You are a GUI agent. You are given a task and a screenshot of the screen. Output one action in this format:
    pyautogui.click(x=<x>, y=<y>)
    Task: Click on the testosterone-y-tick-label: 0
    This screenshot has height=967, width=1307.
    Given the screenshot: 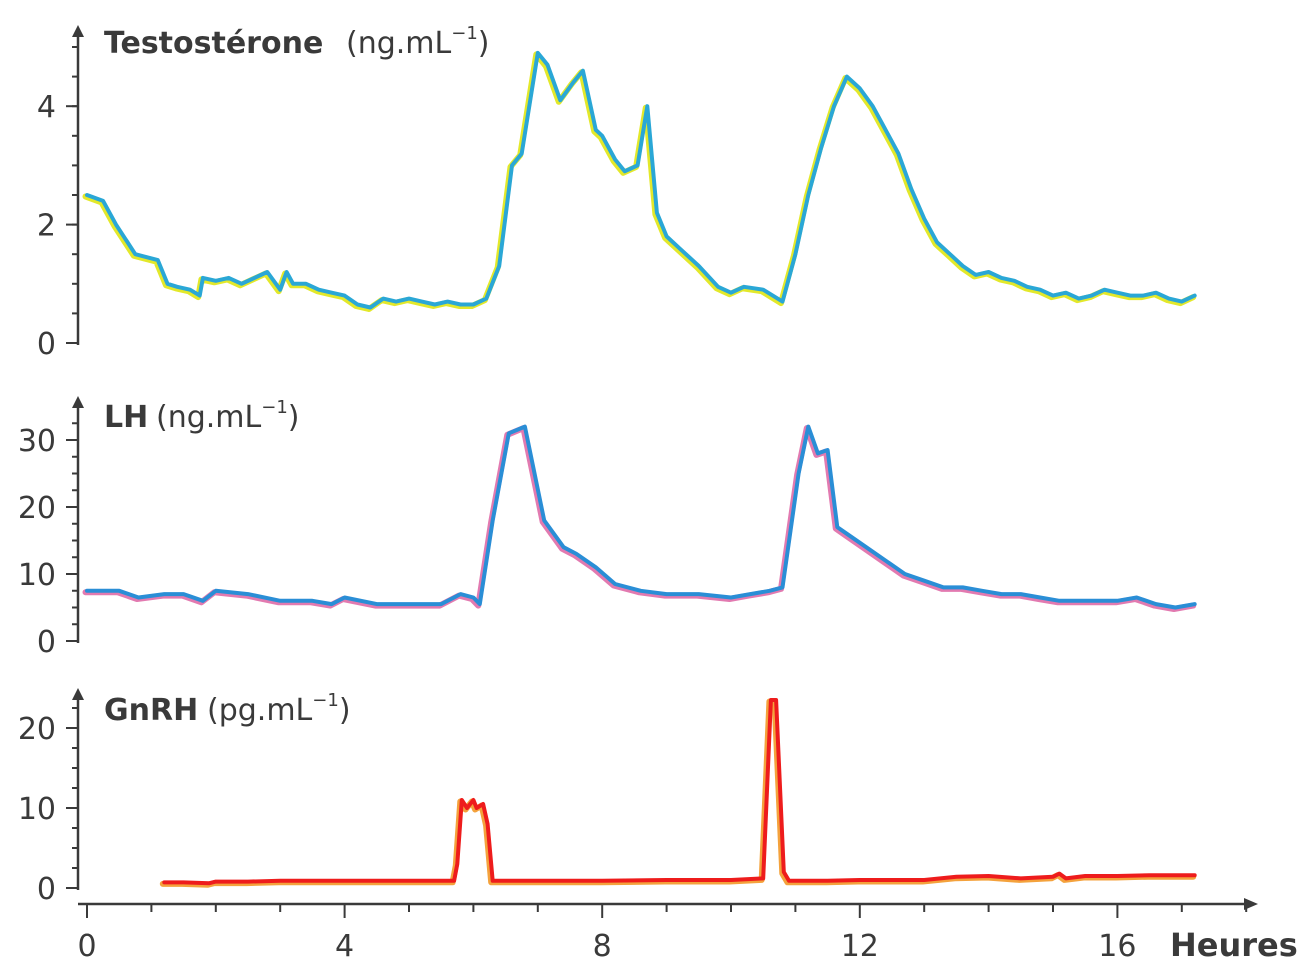 What is the action you would take?
    pyautogui.click(x=46, y=344)
    